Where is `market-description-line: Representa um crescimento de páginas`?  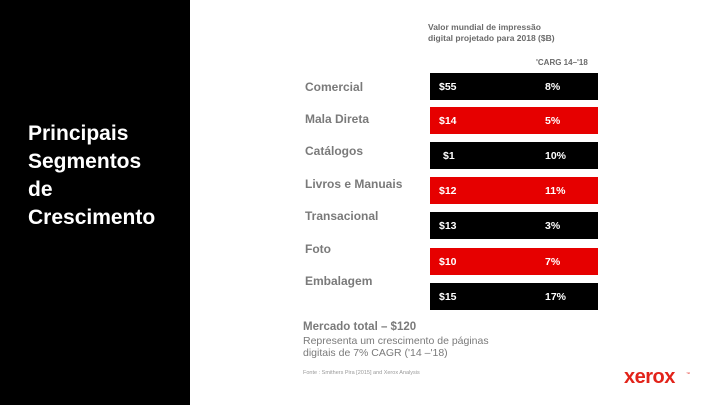
market-description-line: Representa um crescimento de páginas is located at coordinates (396, 341).